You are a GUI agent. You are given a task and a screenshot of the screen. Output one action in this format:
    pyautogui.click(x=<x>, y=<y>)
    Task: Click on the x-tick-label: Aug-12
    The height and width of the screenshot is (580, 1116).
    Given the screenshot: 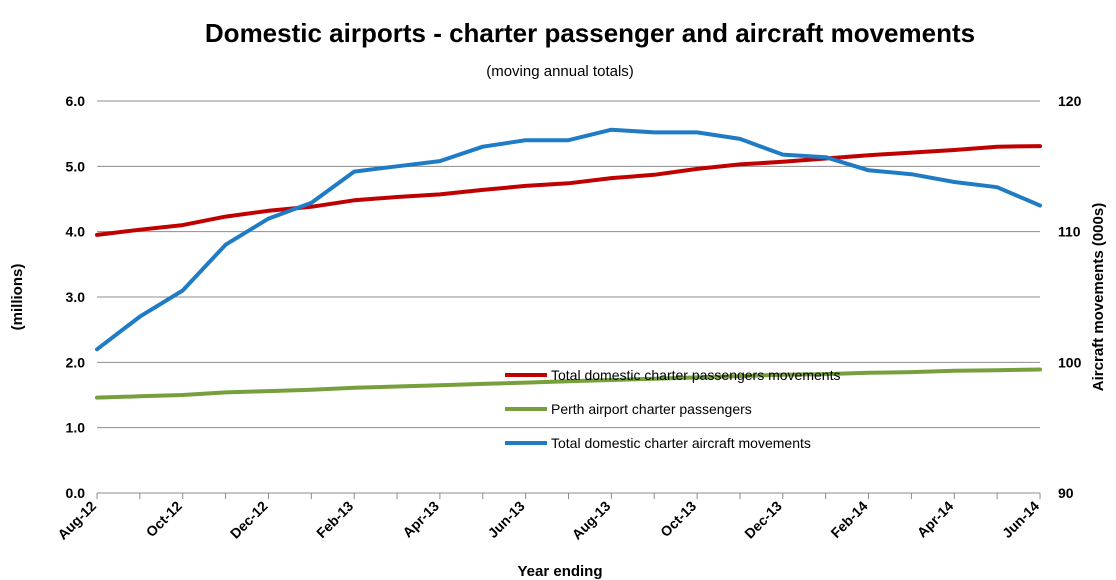 What is the action you would take?
    pyautogui.click(x=76, y=520)
    